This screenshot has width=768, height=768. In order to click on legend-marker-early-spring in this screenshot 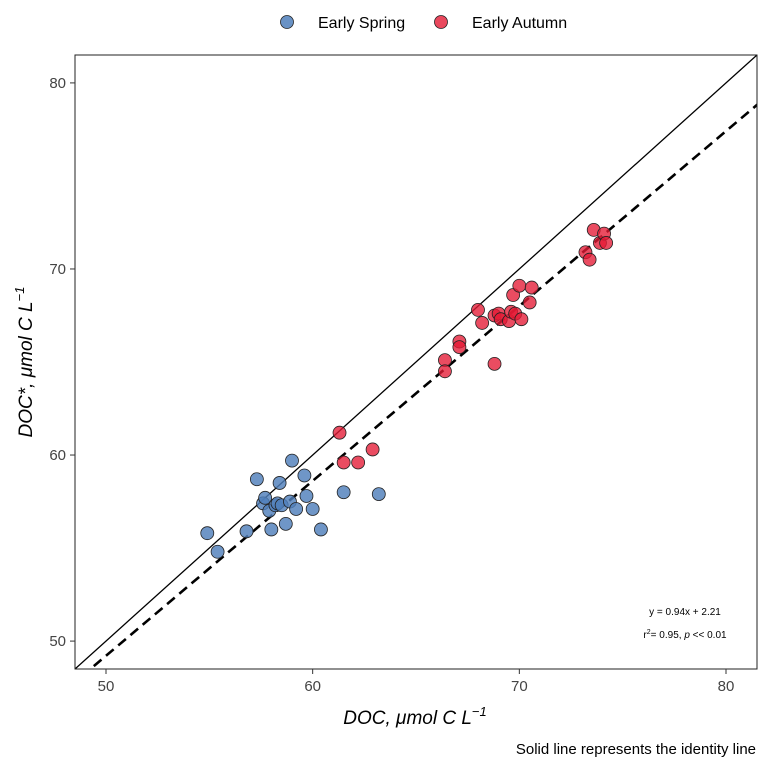, I will do `click(287, 22)`.